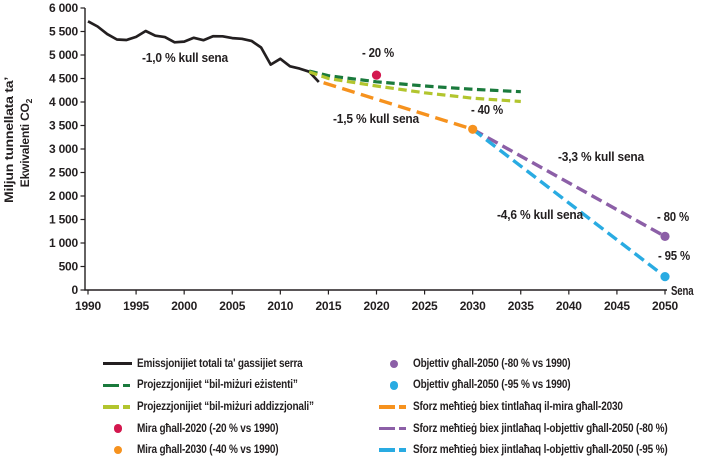 The image size is (701, 461). Describe the element at coordinates (220, 363) in the screenshot. I see `legend-item-label: Emissjonijiet totali ta' gassijiet serra` at that location.